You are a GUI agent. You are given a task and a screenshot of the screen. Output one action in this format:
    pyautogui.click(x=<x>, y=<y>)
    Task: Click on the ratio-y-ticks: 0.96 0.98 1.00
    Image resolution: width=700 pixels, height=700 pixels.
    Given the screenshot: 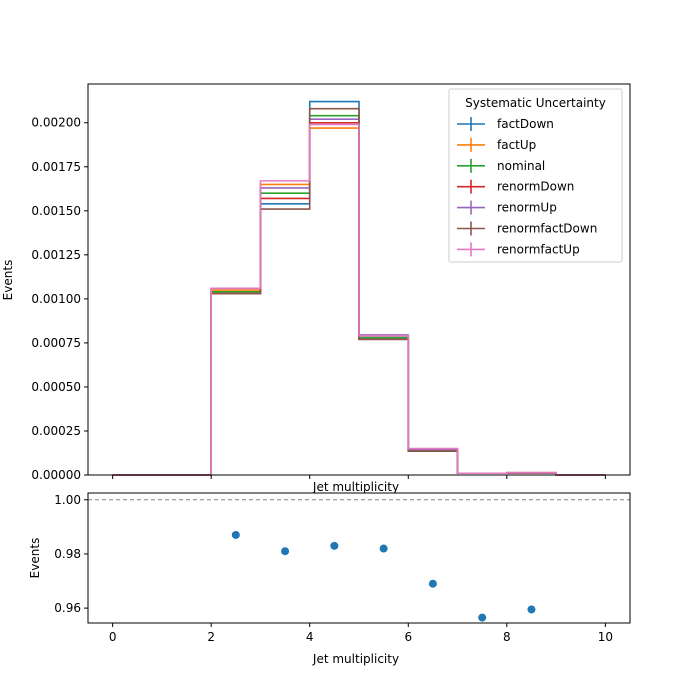 What is the action you would take?
    pyautogui.click(x=71, y=554)
    